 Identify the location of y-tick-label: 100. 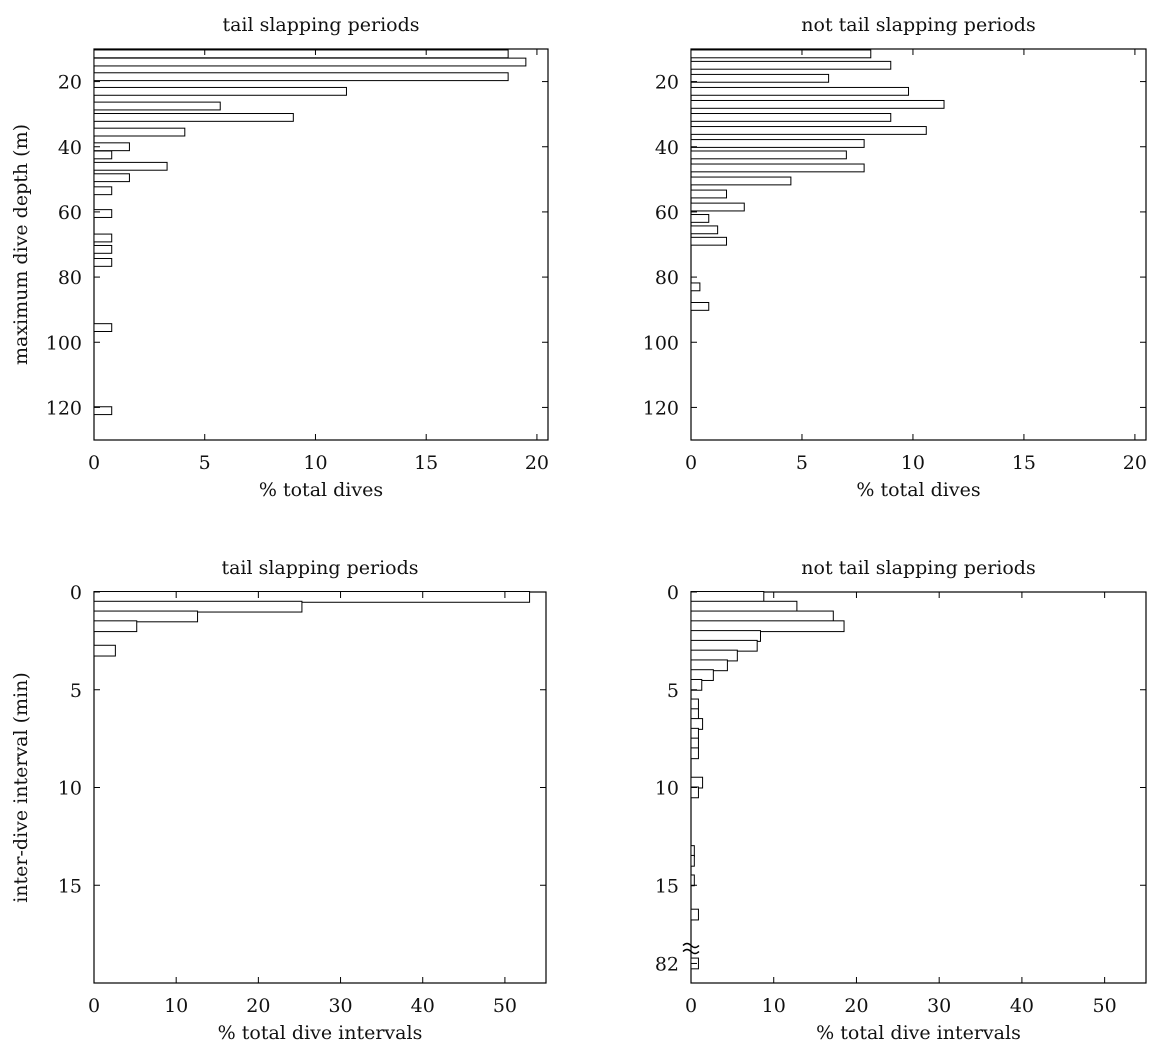
(661, 343).